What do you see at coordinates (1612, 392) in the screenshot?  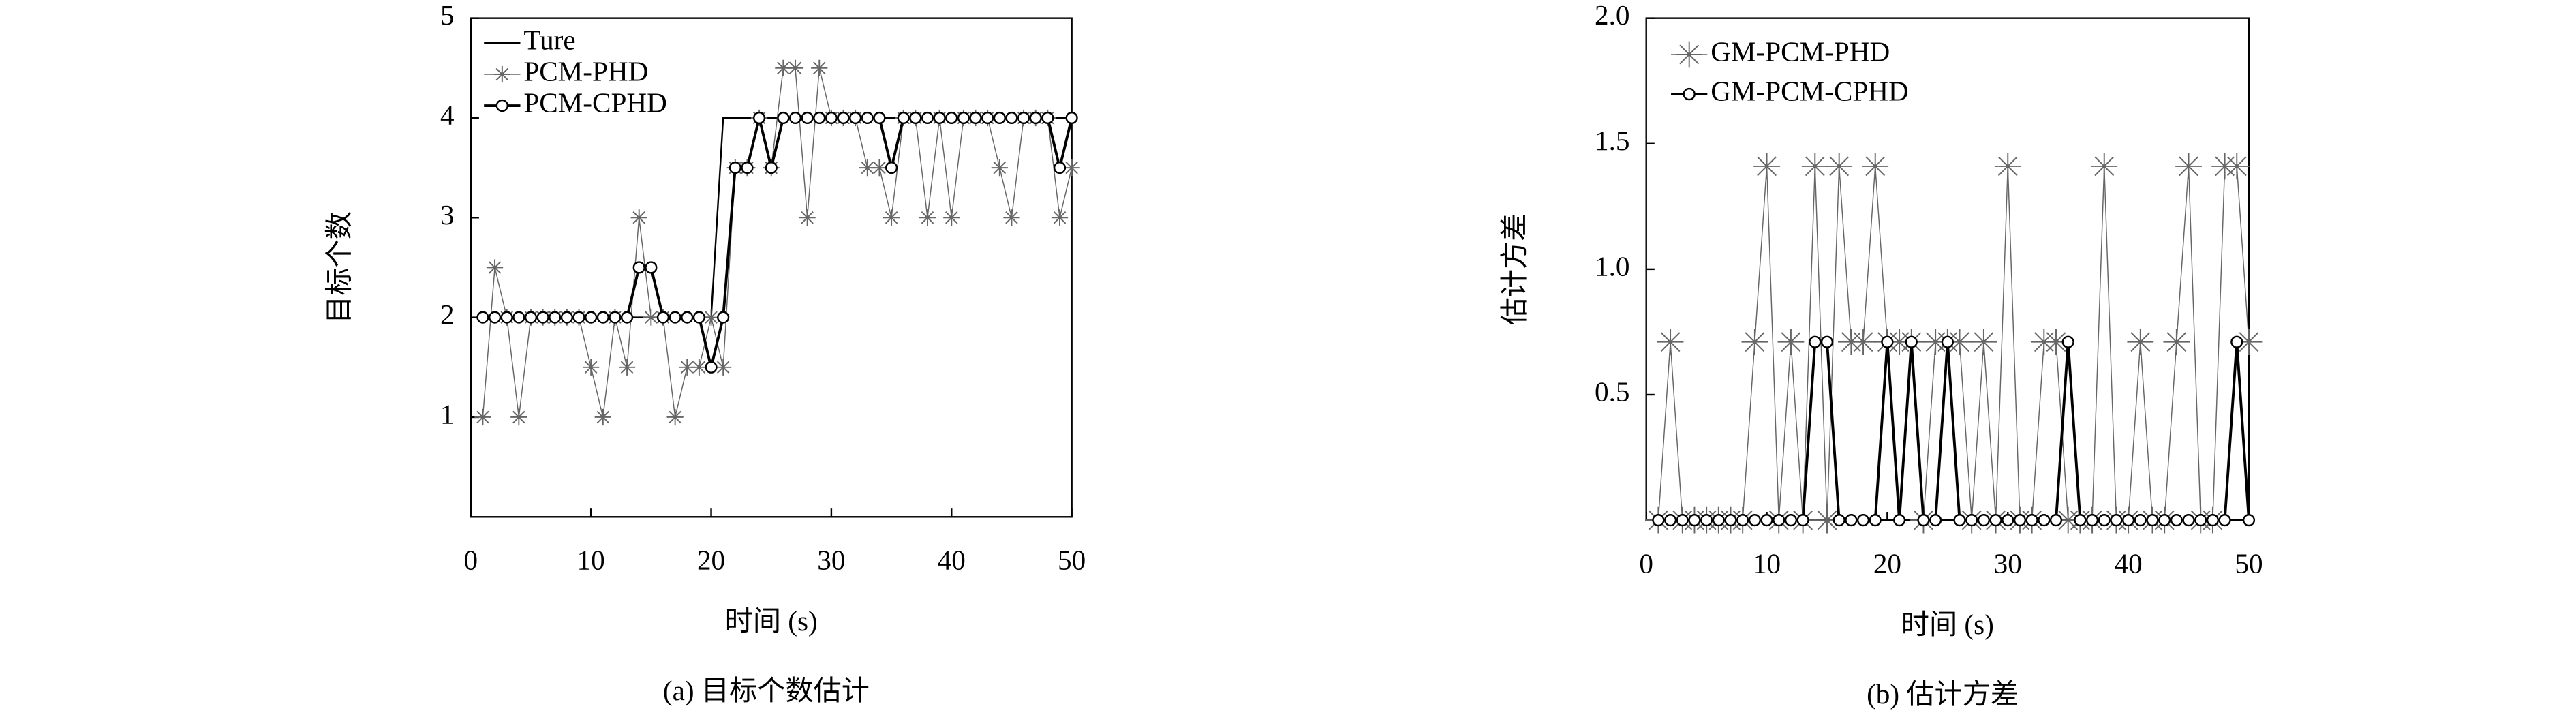 I see `y-tick-label: 0.5` at bounding box center [1612, 392].